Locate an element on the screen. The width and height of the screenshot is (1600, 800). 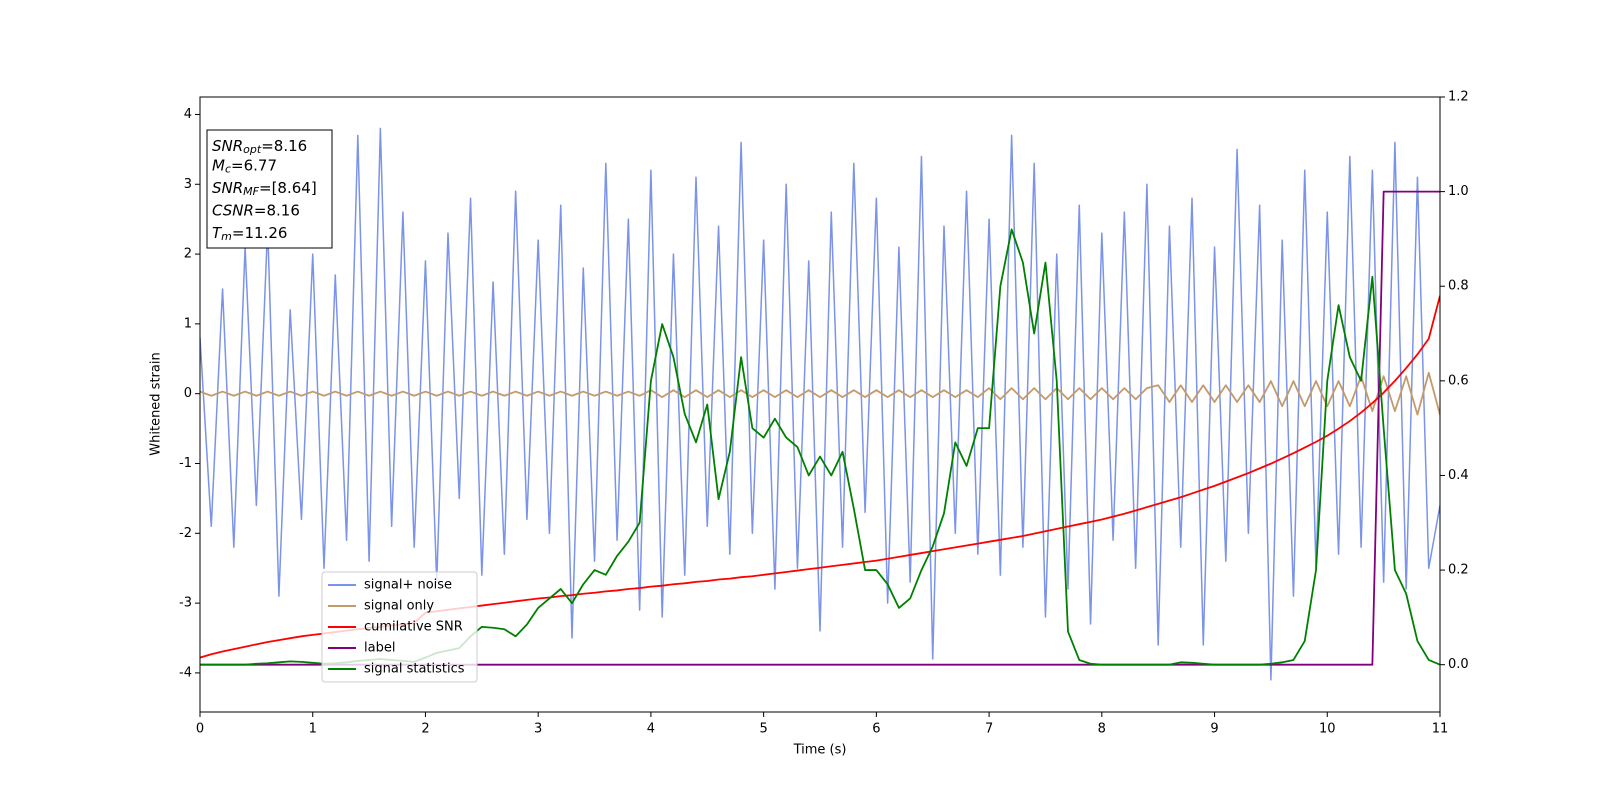
y-tick-label: 1 is located at coordinates (188, 323).